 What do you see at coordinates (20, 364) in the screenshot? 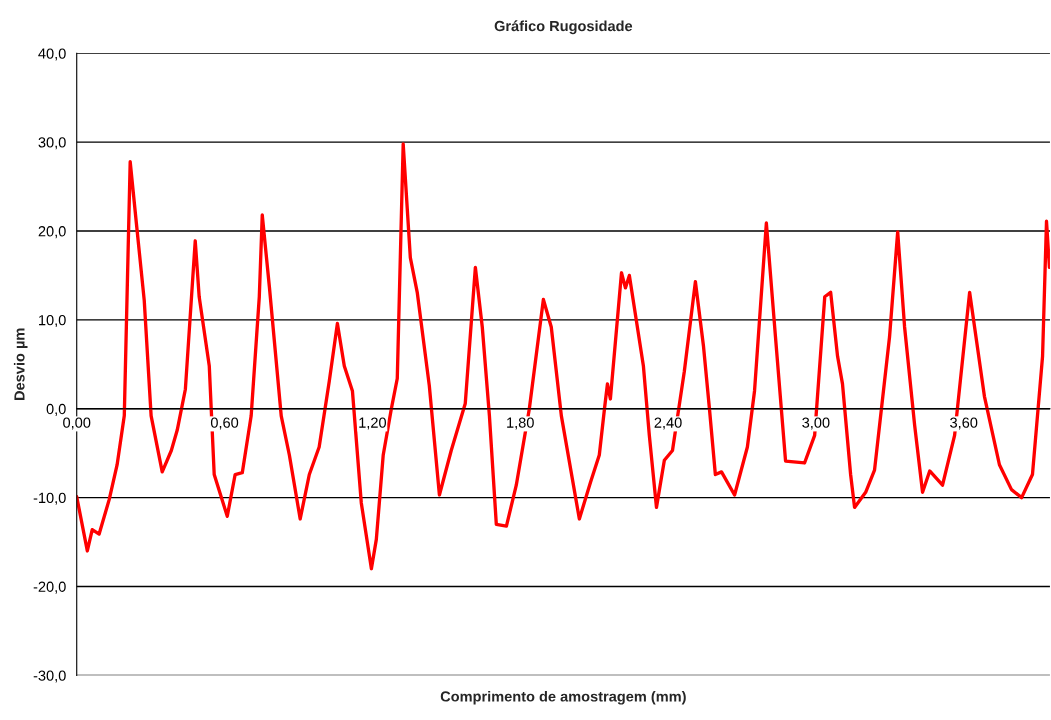
I see `y-axis-title: Desvio µm` at bounding box center [20, 364].